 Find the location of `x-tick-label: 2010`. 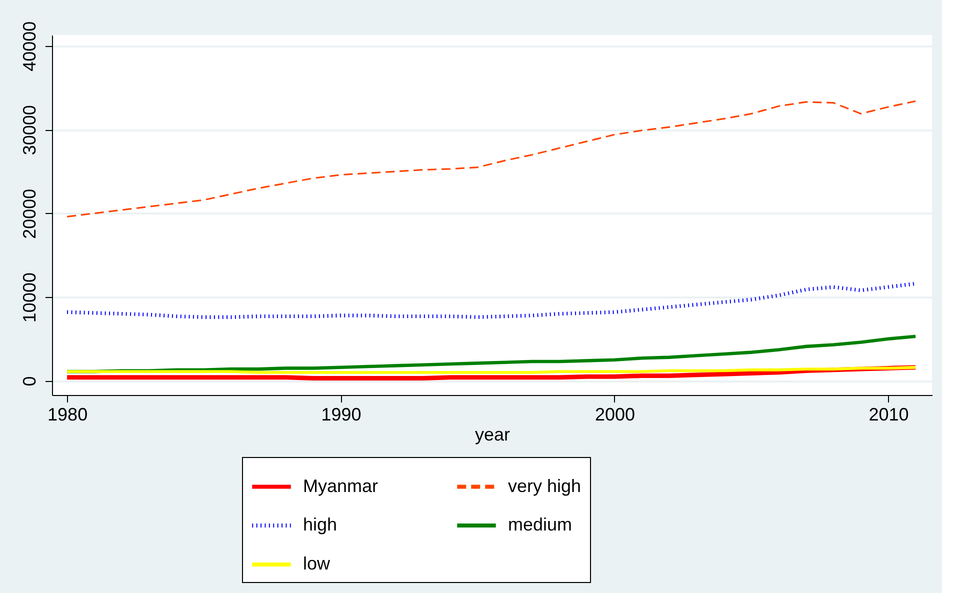

x-tick-label: 2010 is located at coordinates (888, 414).